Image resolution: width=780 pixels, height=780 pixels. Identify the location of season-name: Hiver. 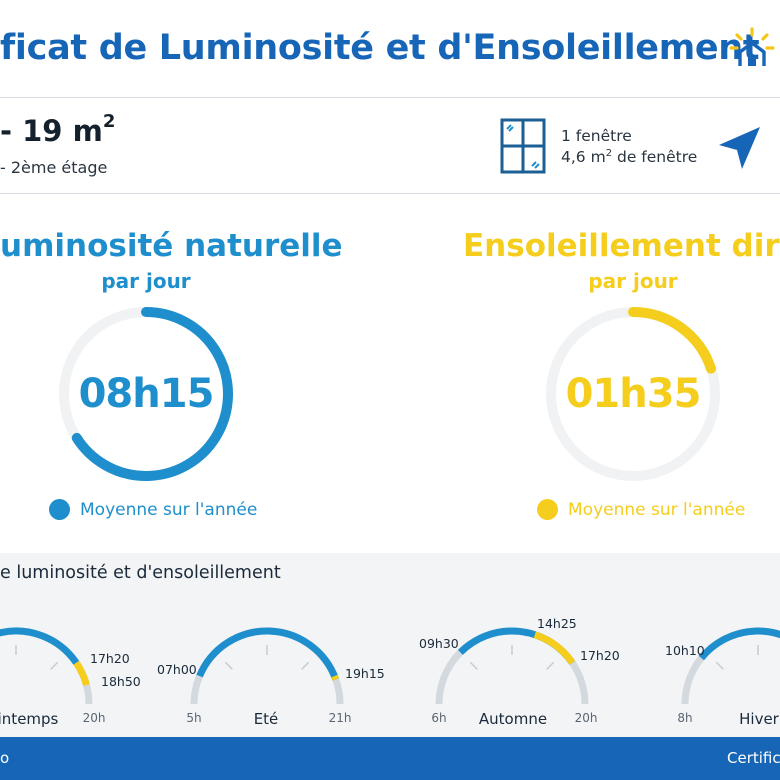
(759, 719).